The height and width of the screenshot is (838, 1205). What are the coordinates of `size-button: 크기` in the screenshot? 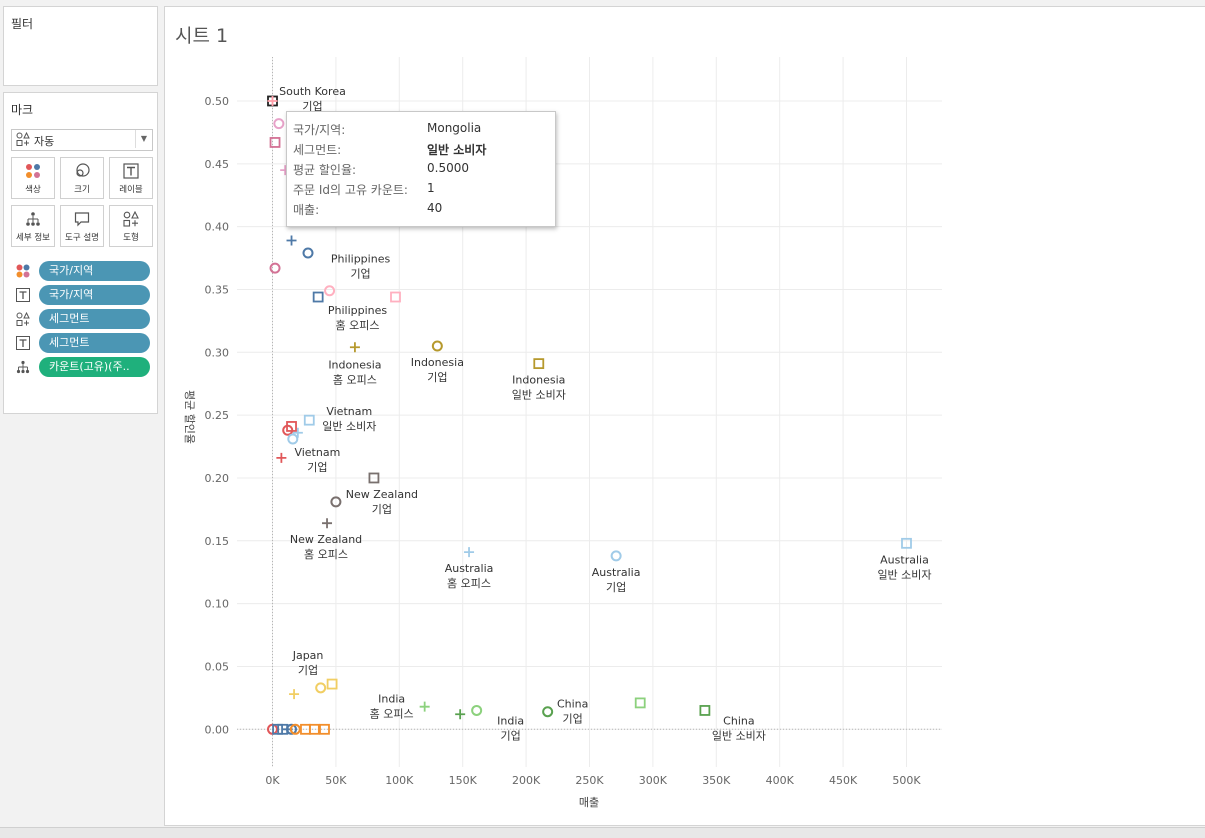 It's located at (82, 178).